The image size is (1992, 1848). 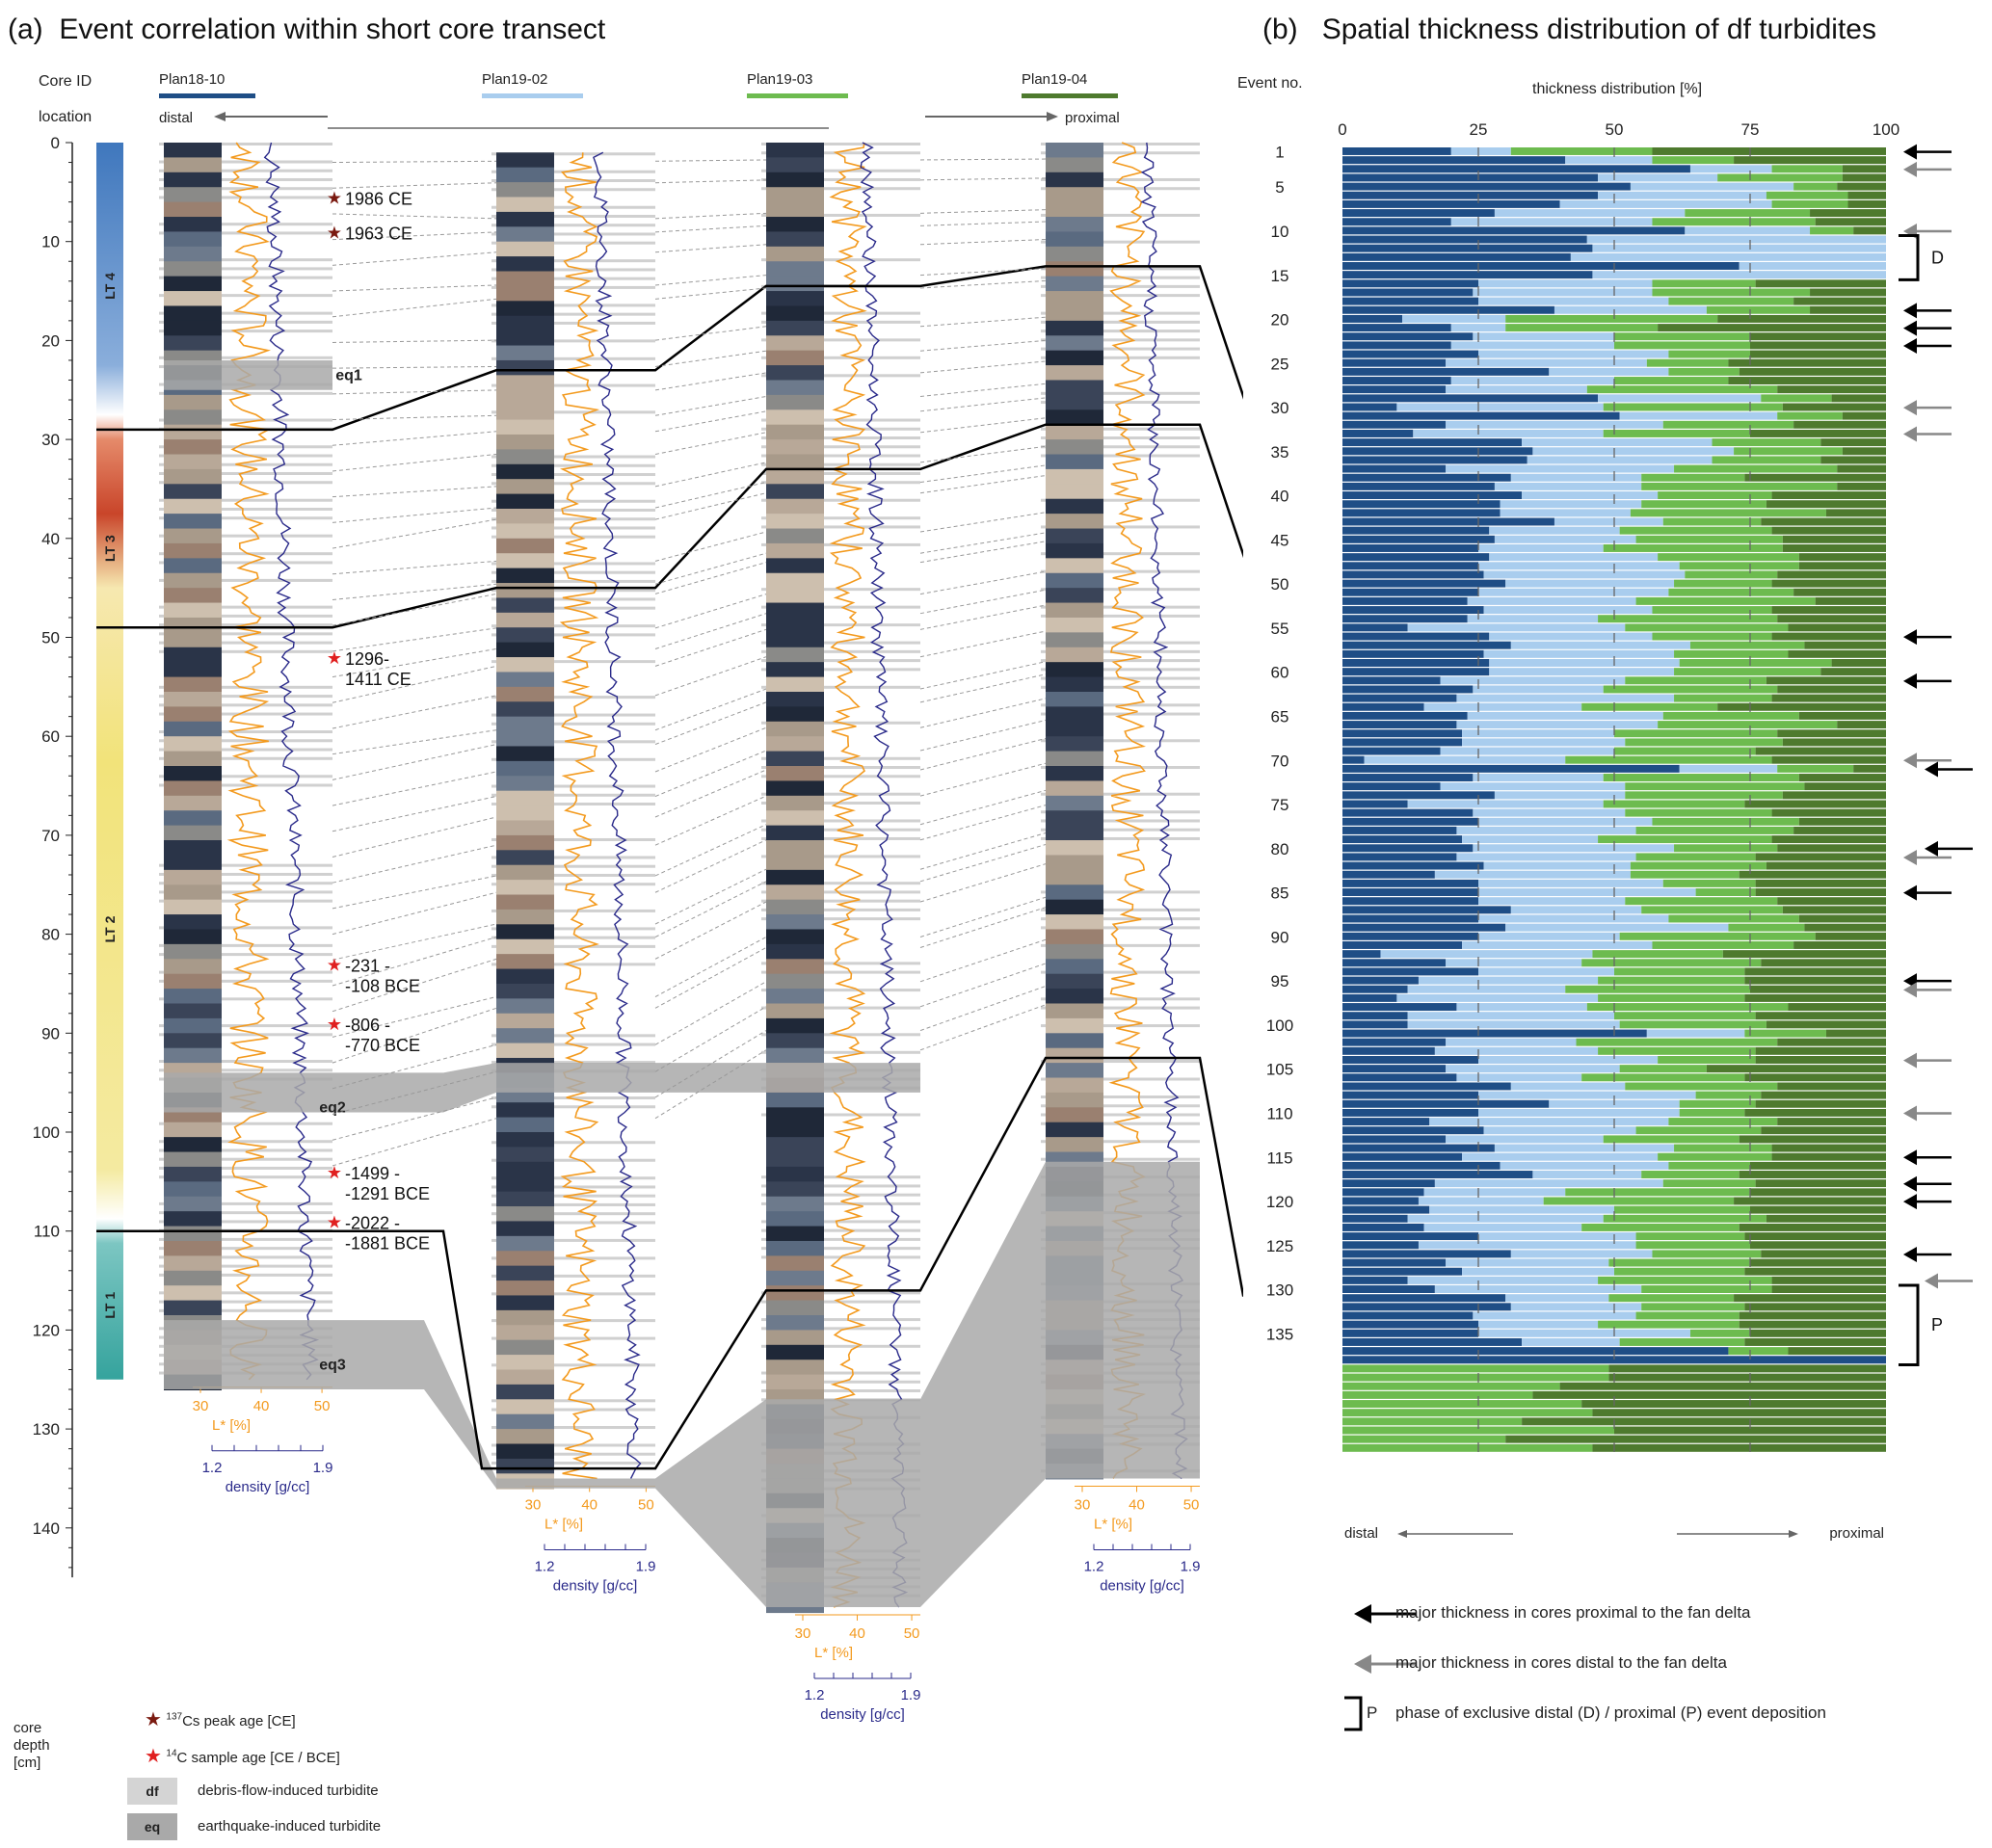 What do you see at coordinates (1885, 129) in the screenshot?
I see `x-tick-label: 100` at bounding box center [1885, 129].